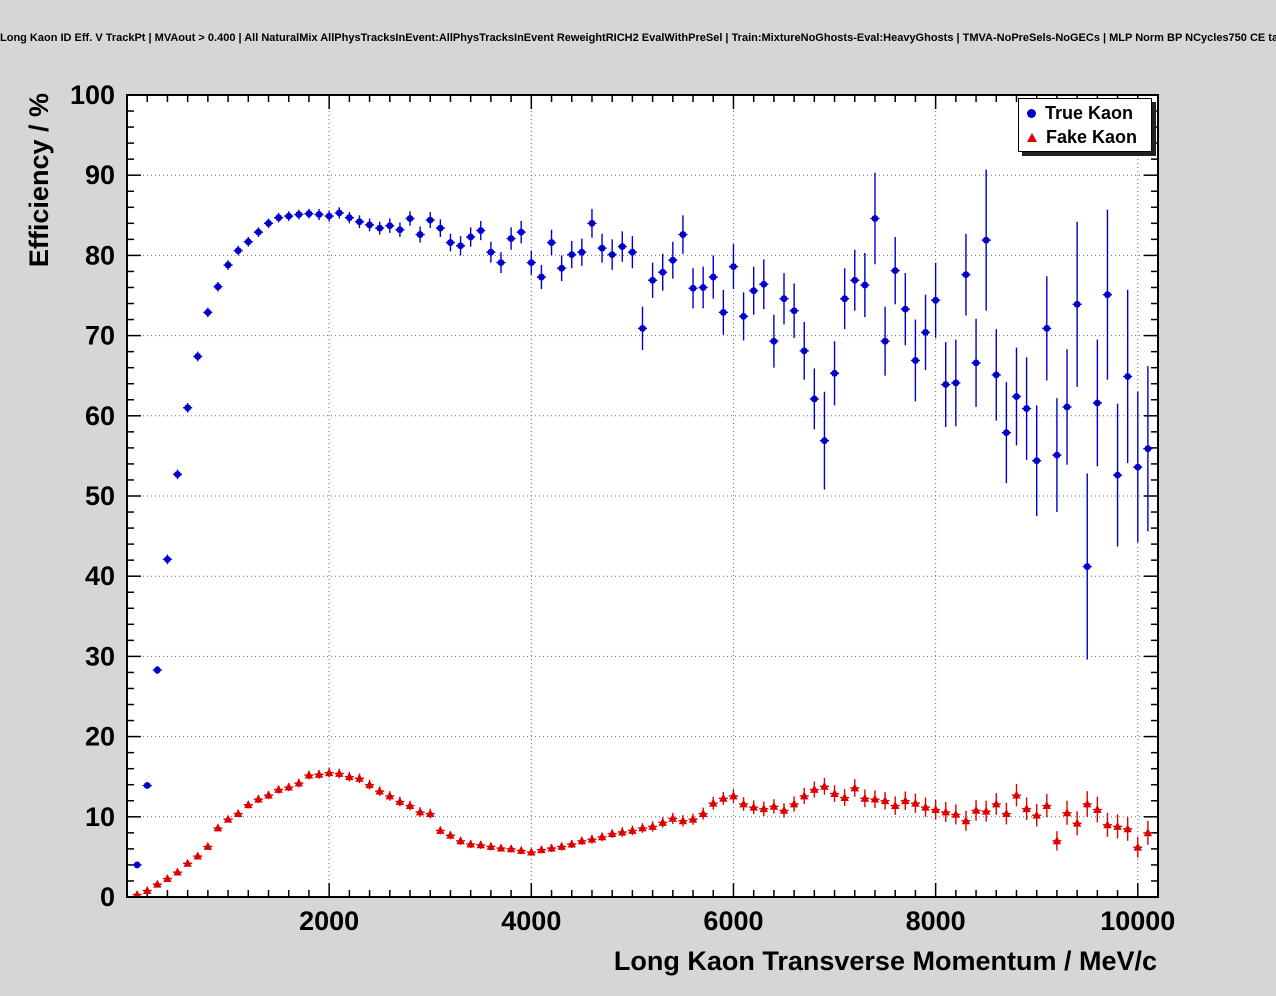  Describe the element at coordinates (329, 921) in the screenshot. I see `x-tick-label: 2000` at that location.